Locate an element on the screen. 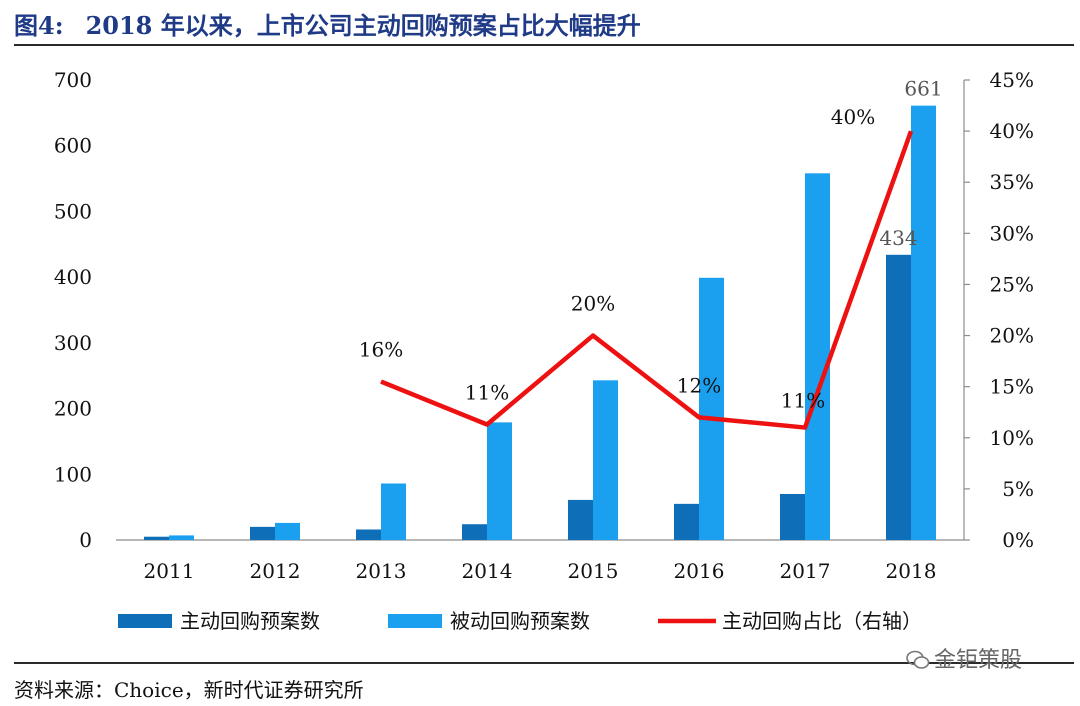  line-data-label: 12% is located at coordinates (699, 385).